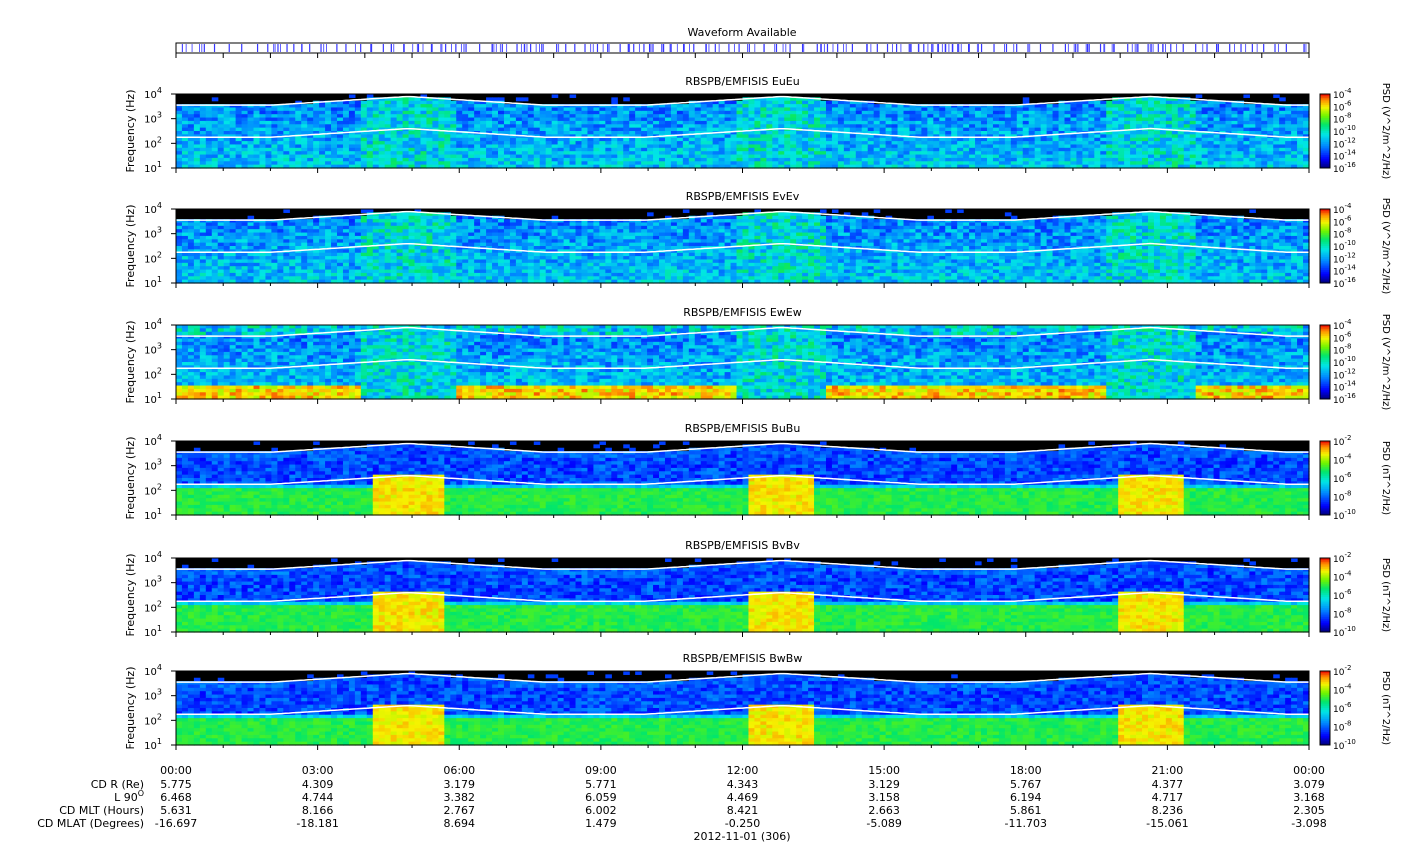 This screenshot has width=1408, height=859. What do you see at coordinates (1339, 108) in the screenshot?
I see `colorbar-tick-label-base: 10` at bounding box center [1339, 108].